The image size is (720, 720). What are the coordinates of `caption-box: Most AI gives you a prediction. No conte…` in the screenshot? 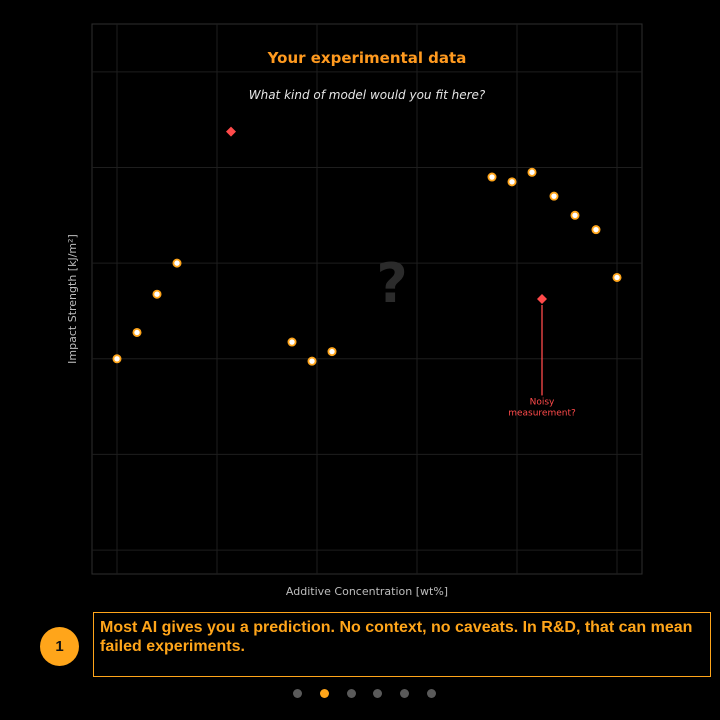 It's located at (402, 644).